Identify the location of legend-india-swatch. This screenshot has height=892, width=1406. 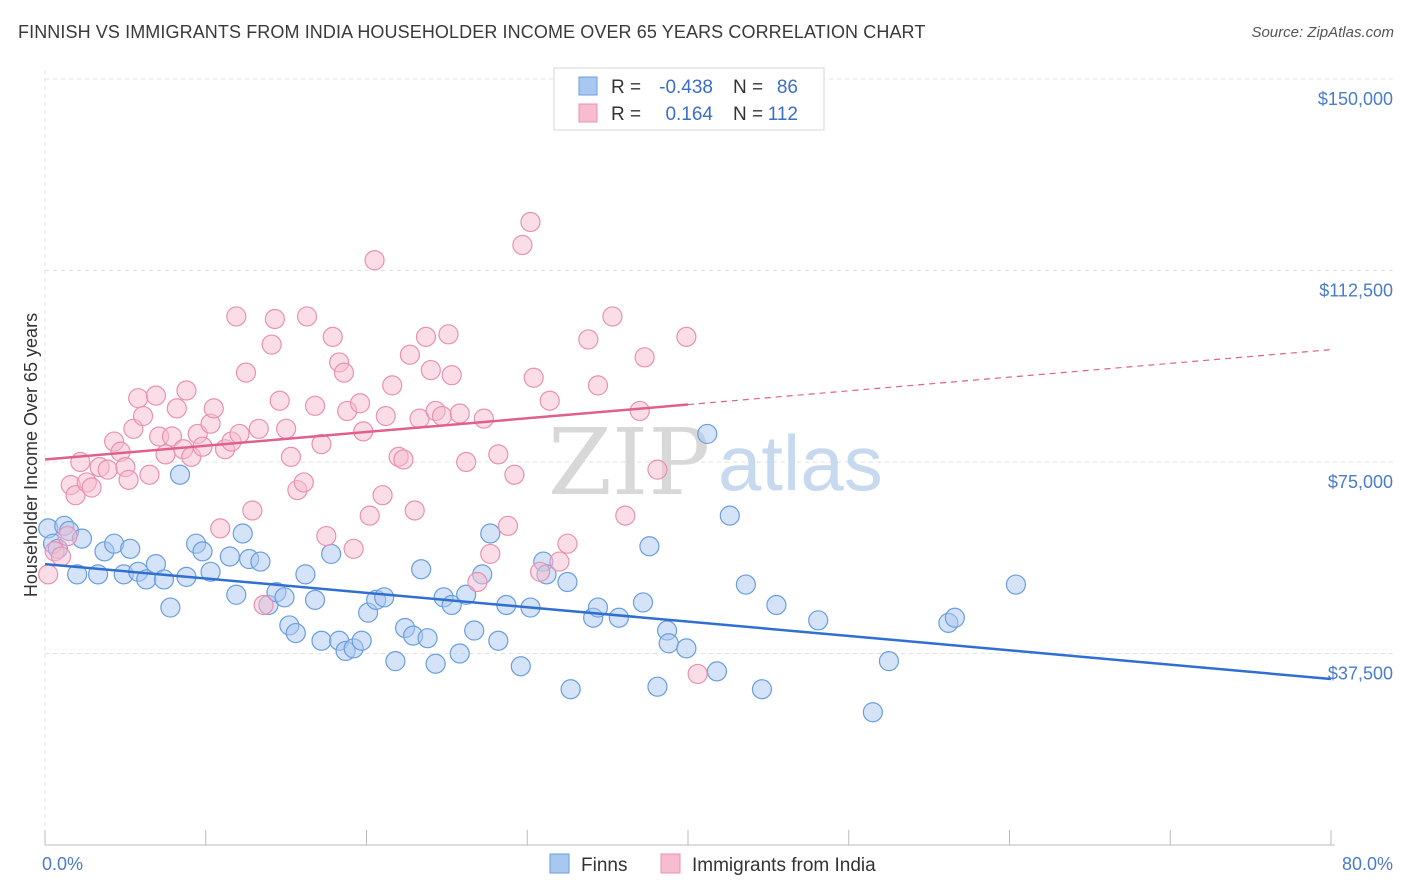
(588, 113).